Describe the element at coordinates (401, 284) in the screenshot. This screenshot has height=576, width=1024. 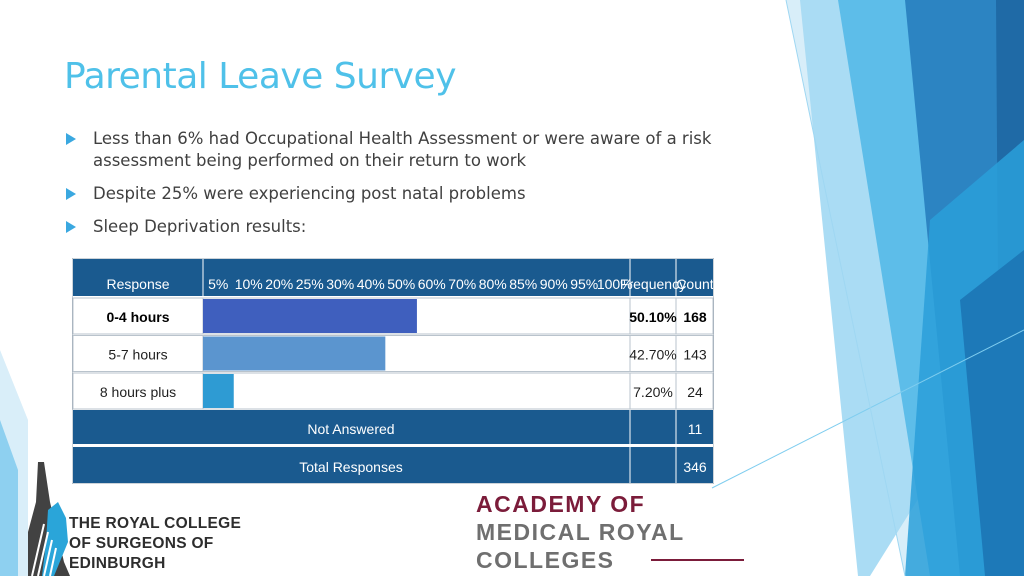
I see `scale-tick-label: 50%` at that location.